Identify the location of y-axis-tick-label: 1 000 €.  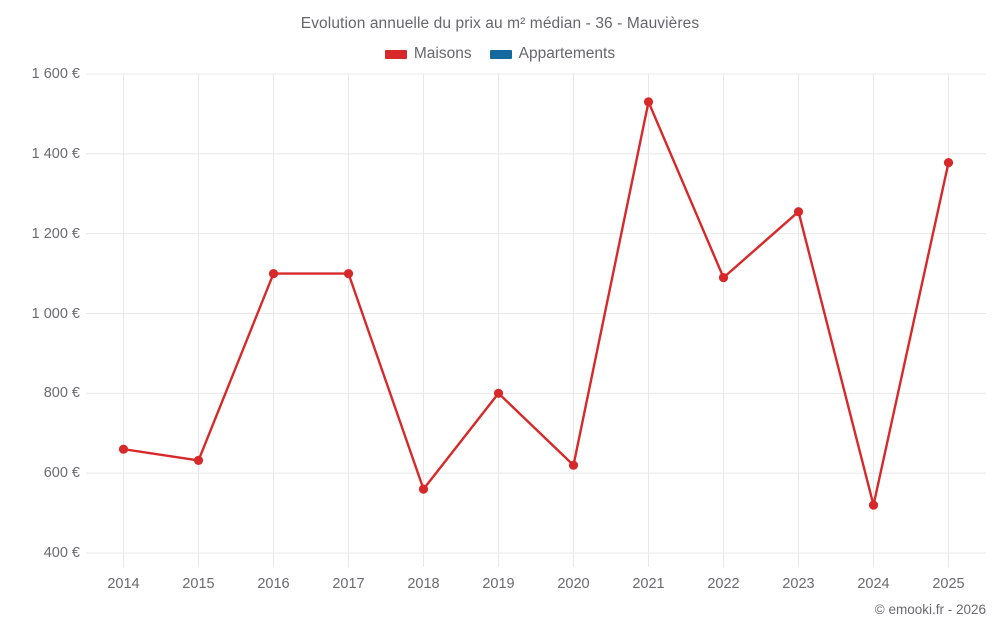
(55, 313).